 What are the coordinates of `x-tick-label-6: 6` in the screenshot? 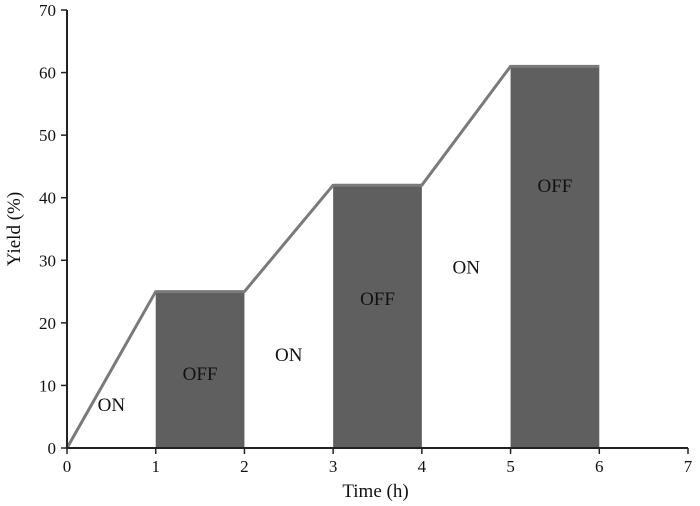 It's located at (599, 466).